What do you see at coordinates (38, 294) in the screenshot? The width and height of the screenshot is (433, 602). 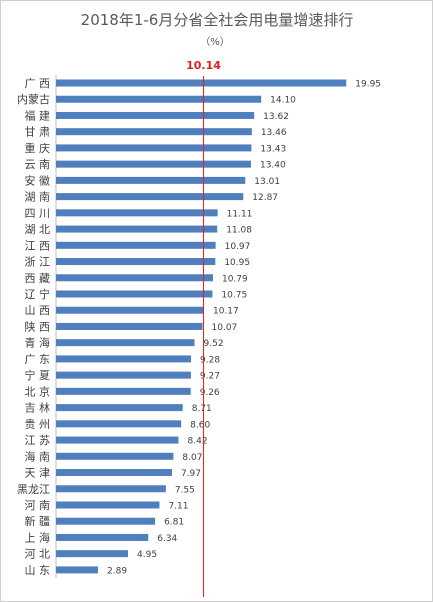 I see `category-label: 辽 宁` at bounding box center [38, 294].